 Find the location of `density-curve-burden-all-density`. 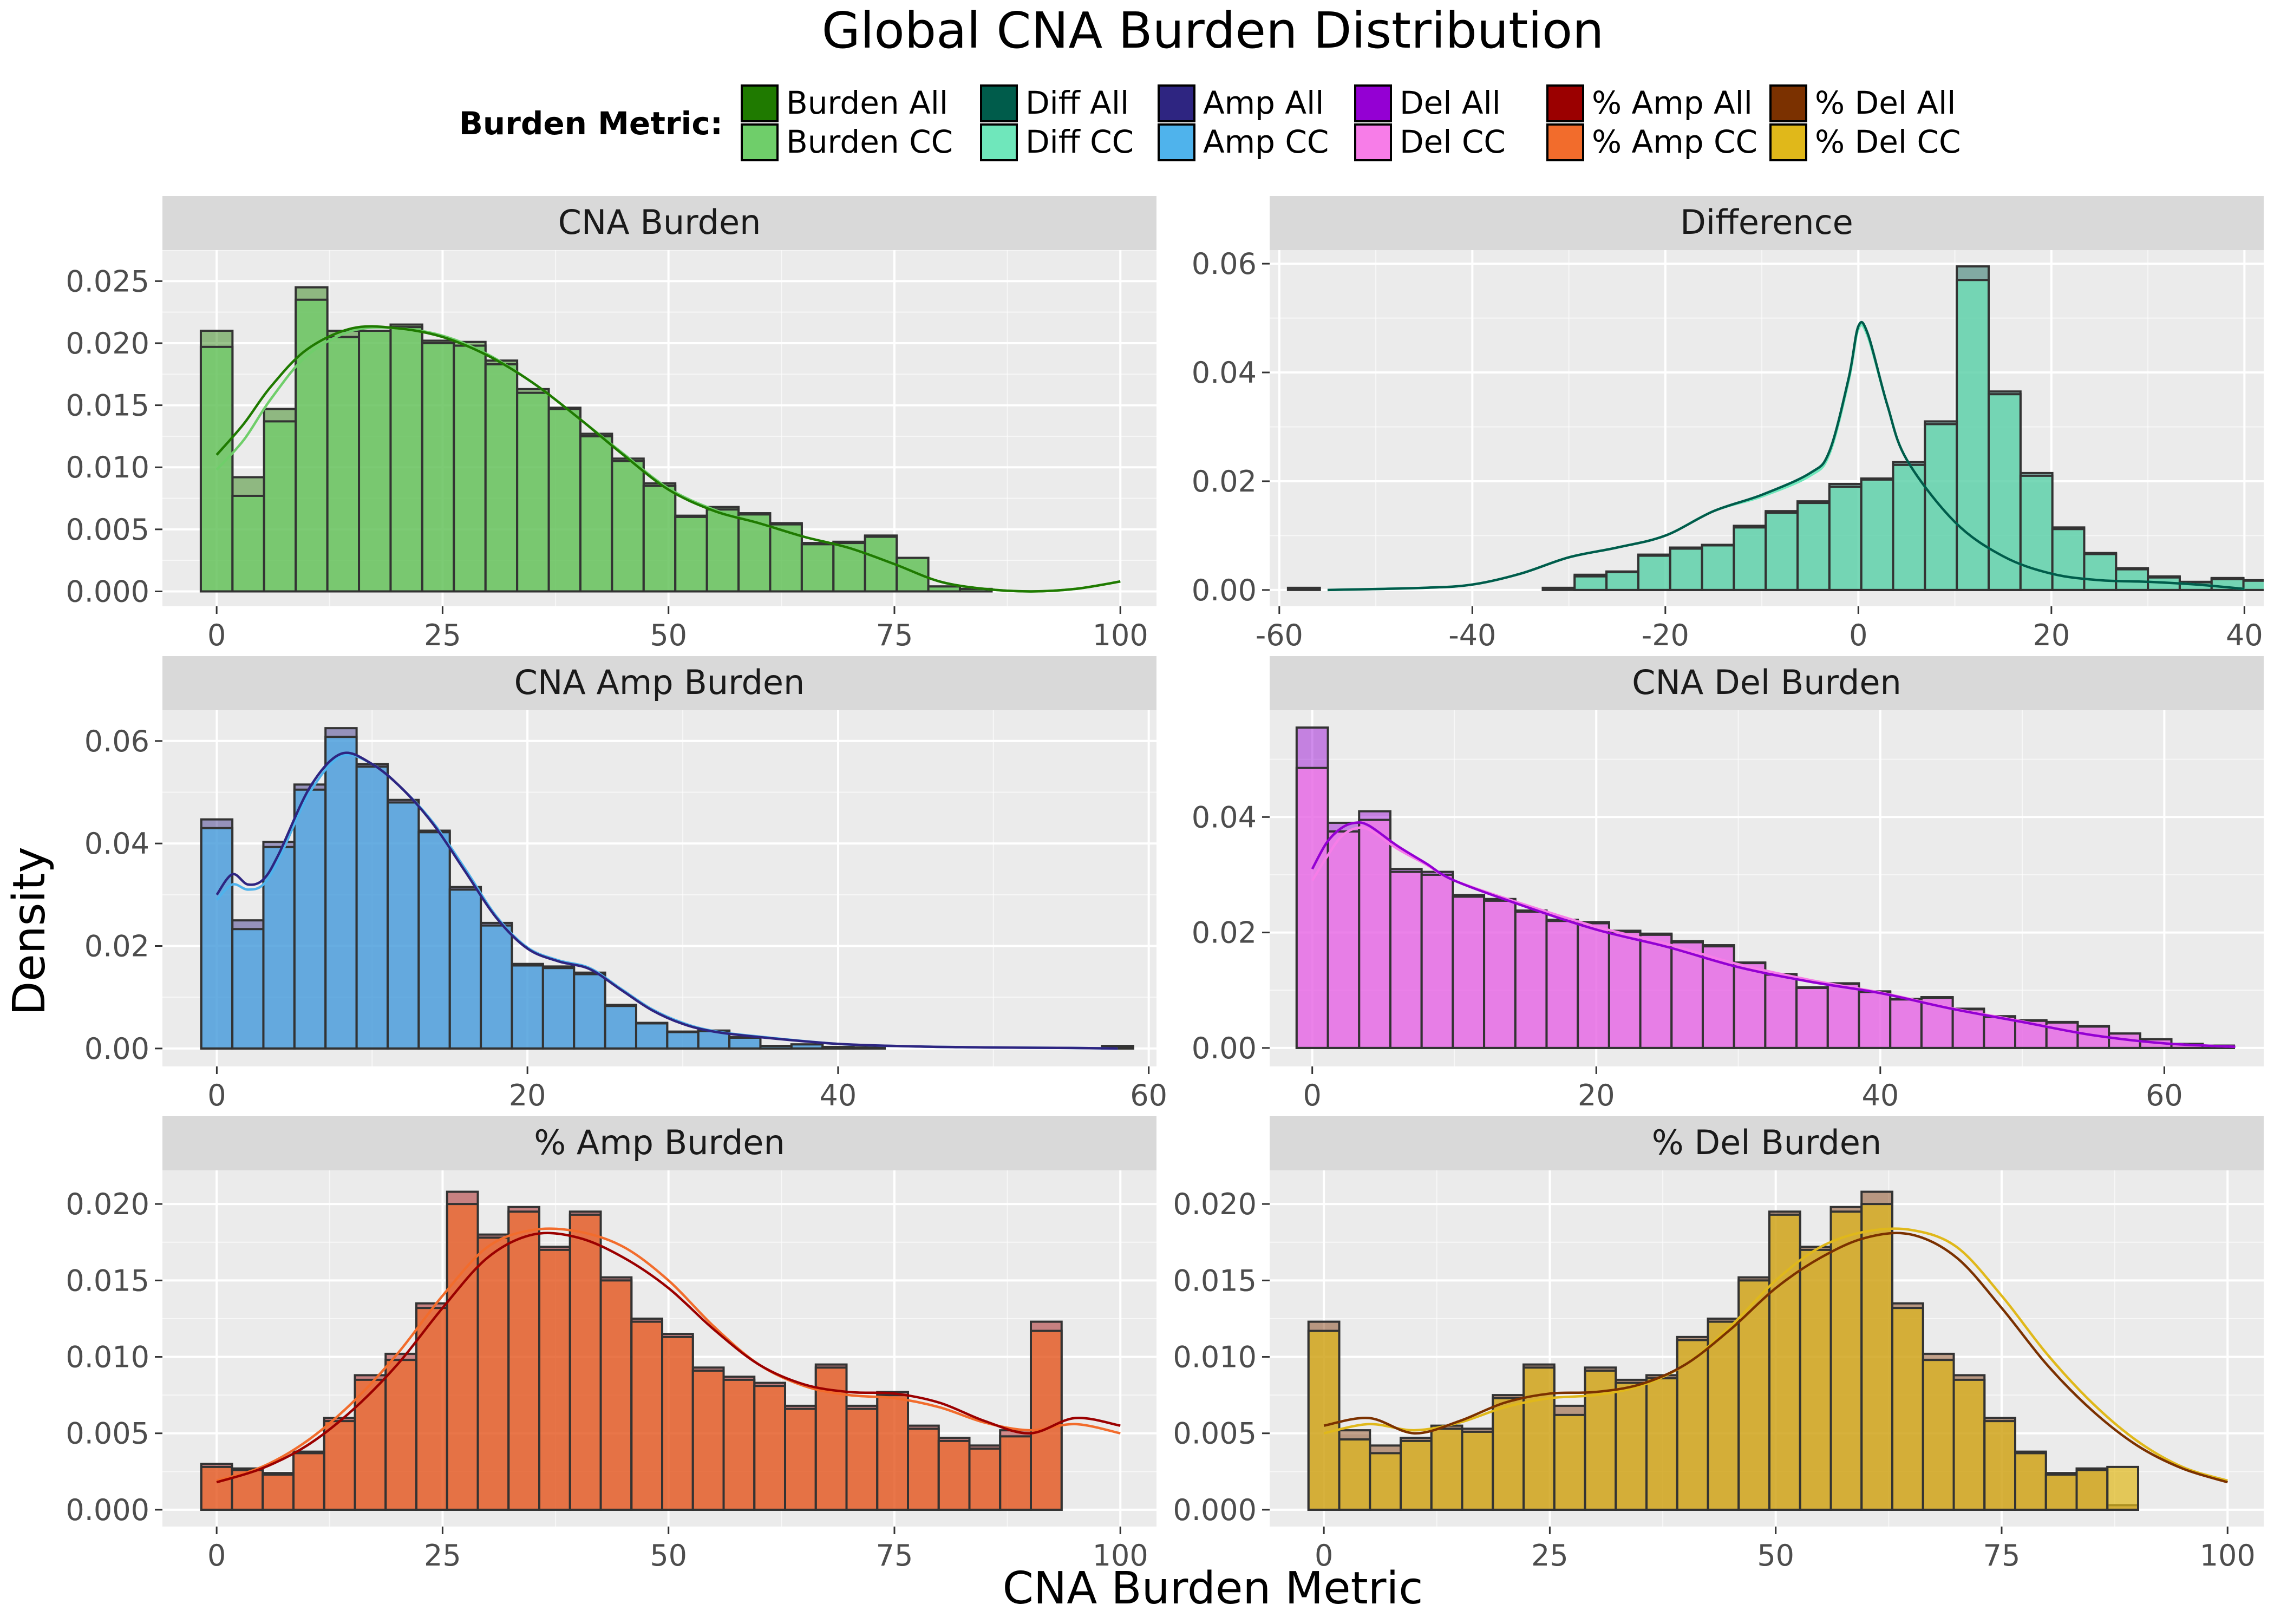

density-curve-burden-all-density is located at coordinates (668, 459).